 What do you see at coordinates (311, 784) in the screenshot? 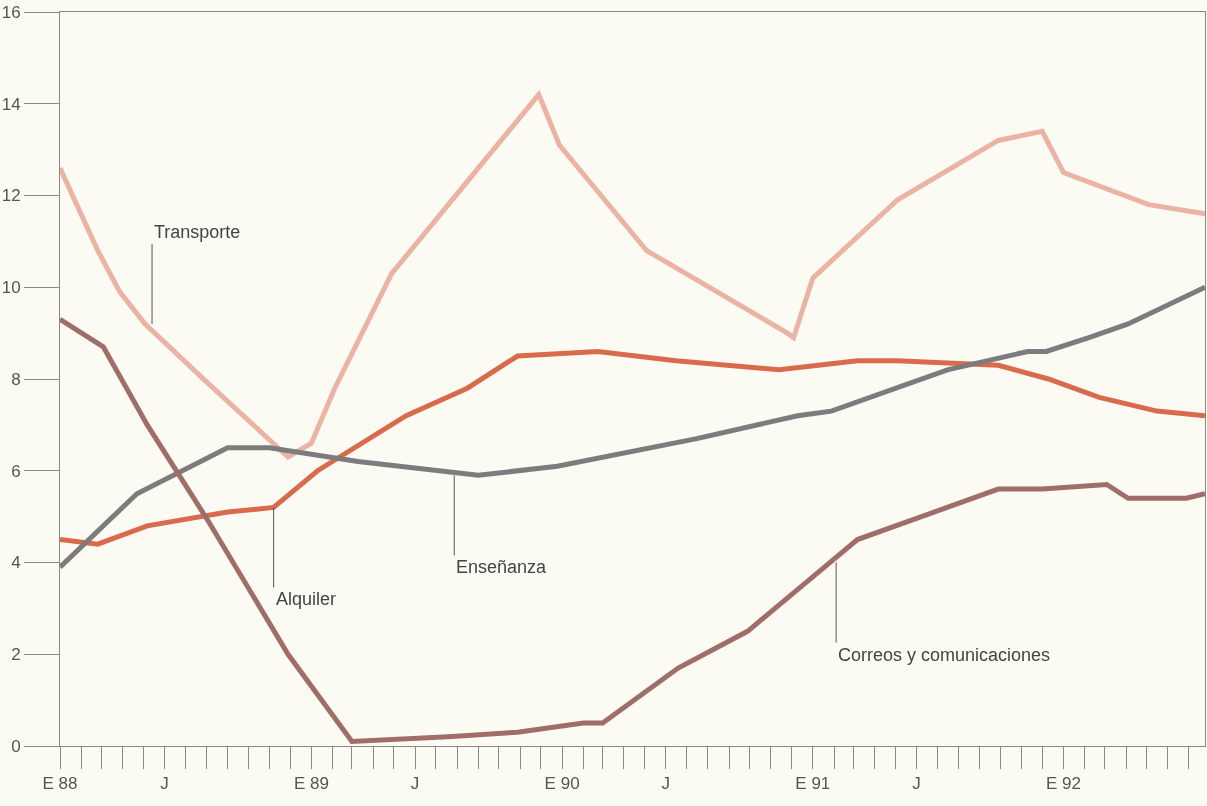
I see `x-tick-label: E 89` at bounding box center [311, 784].